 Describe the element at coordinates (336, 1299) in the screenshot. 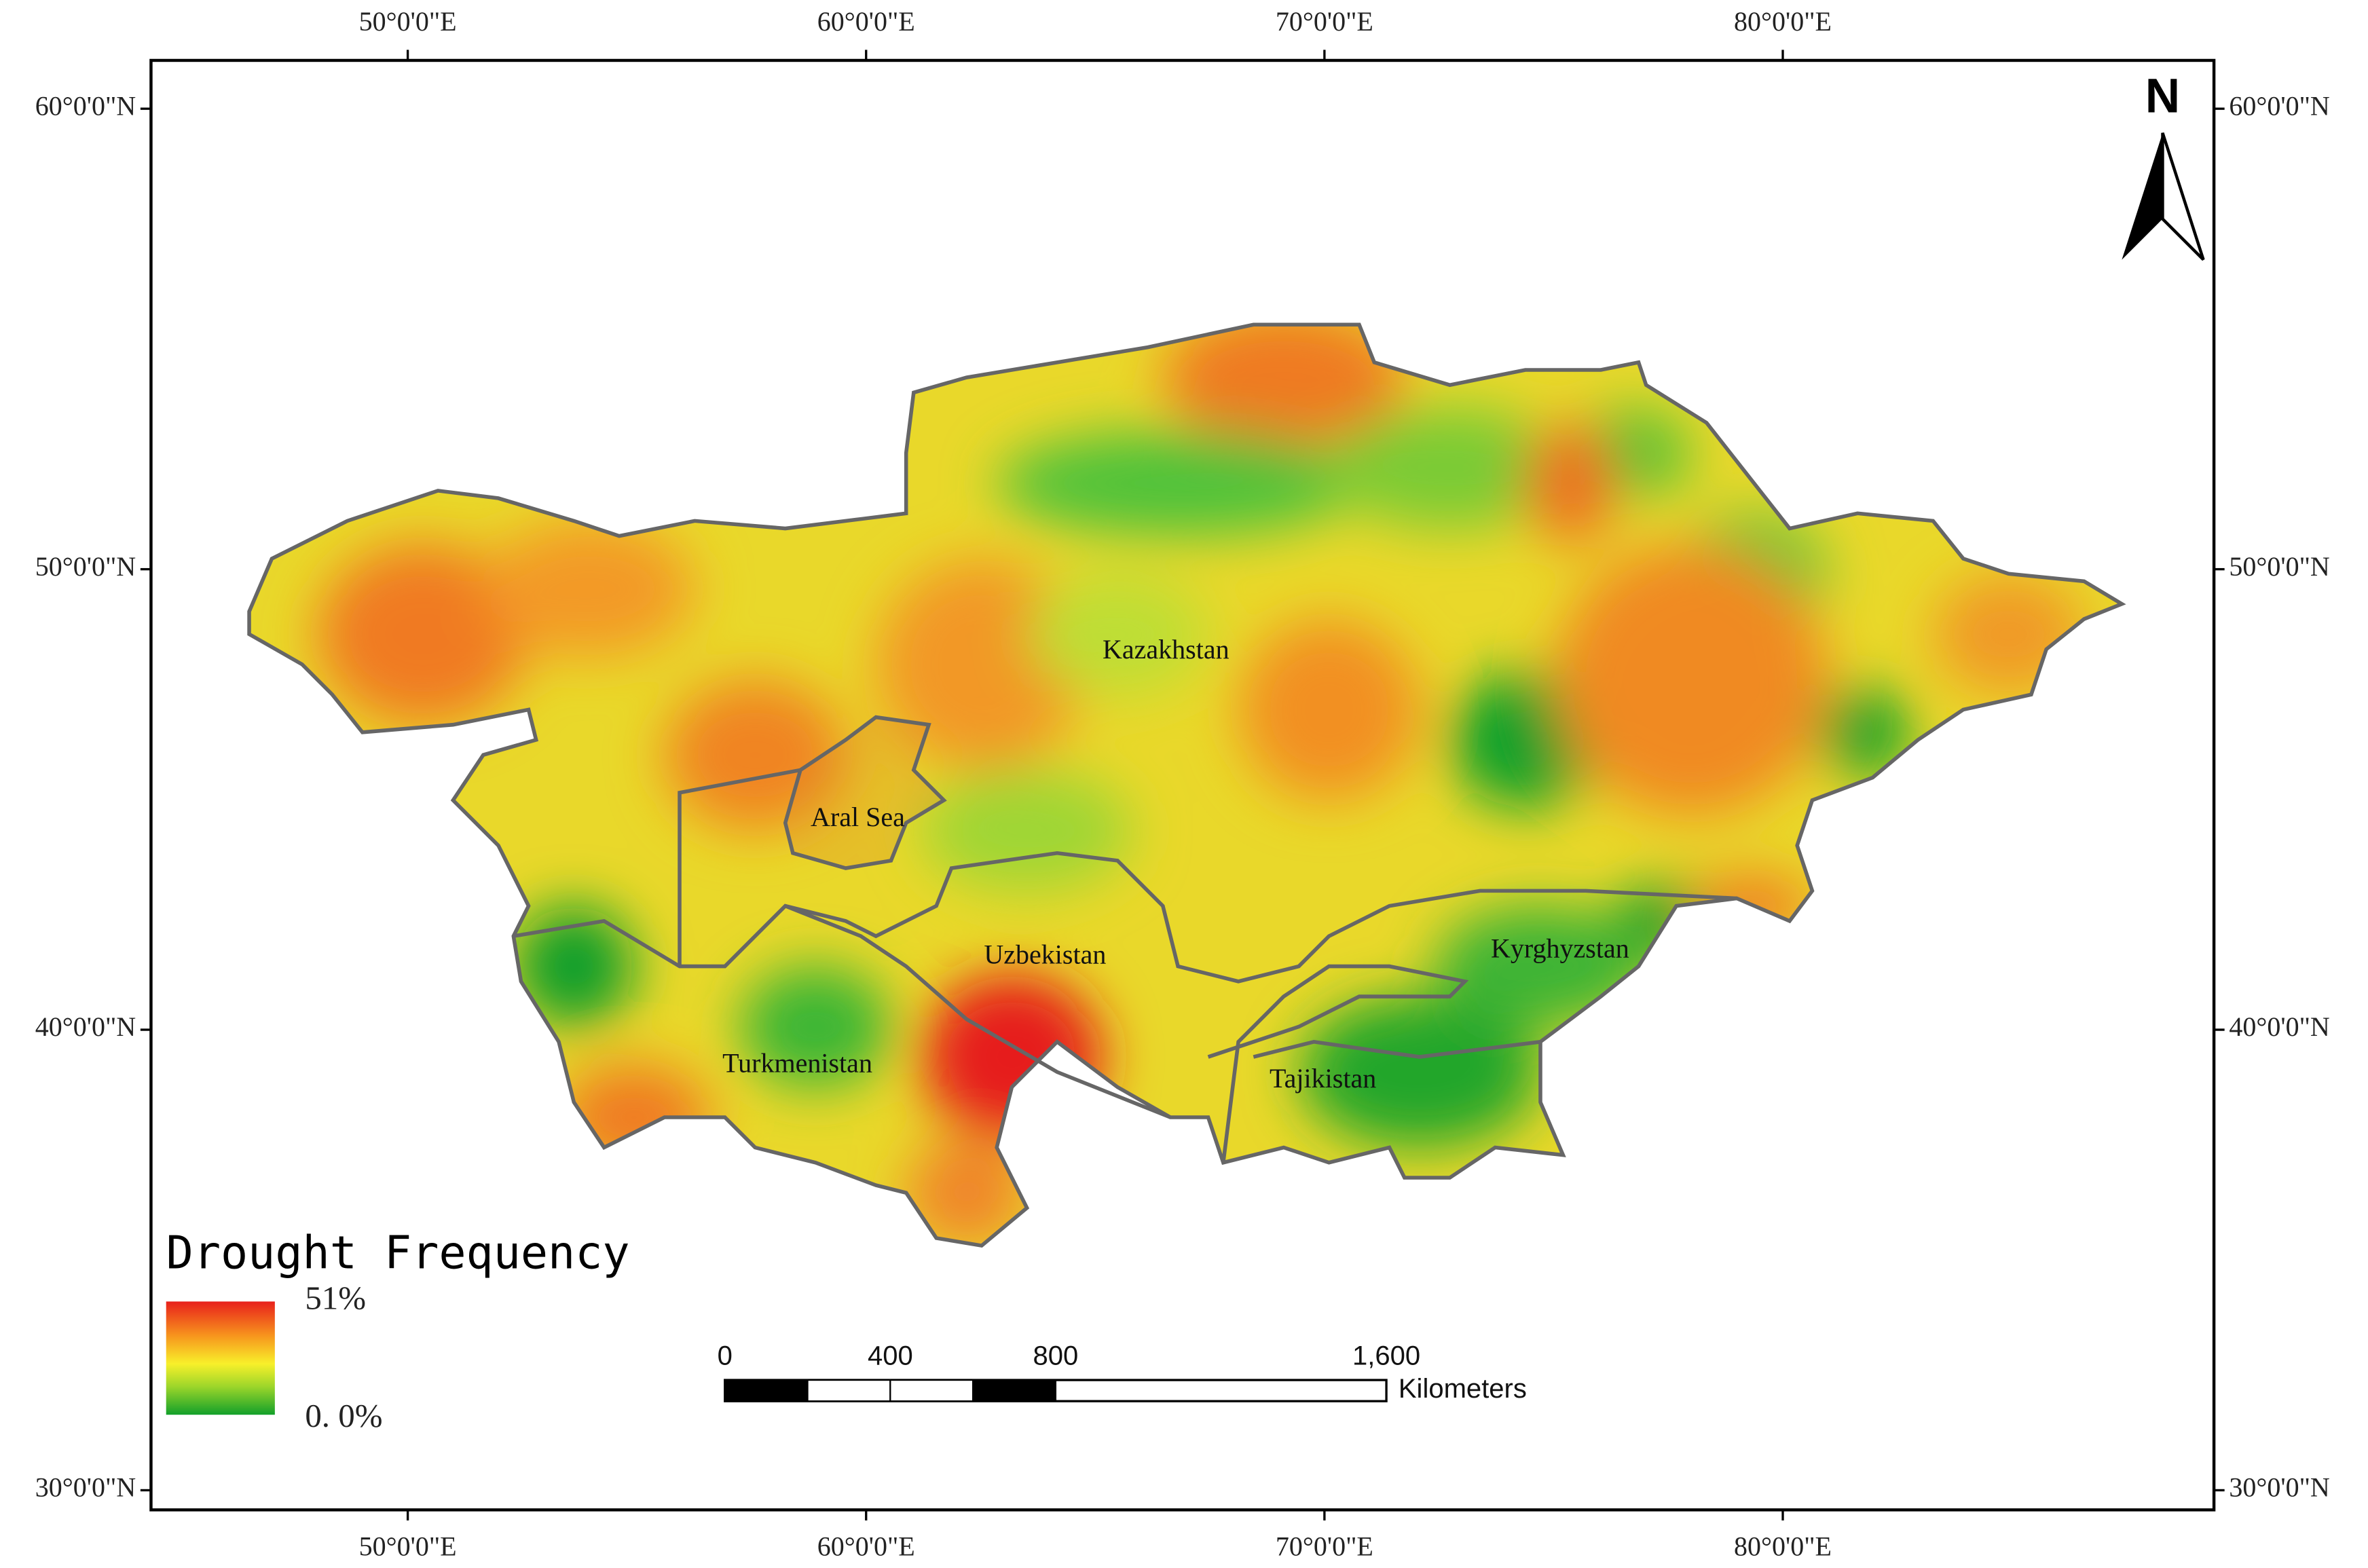

I see `legend-max: 51%` at that location.